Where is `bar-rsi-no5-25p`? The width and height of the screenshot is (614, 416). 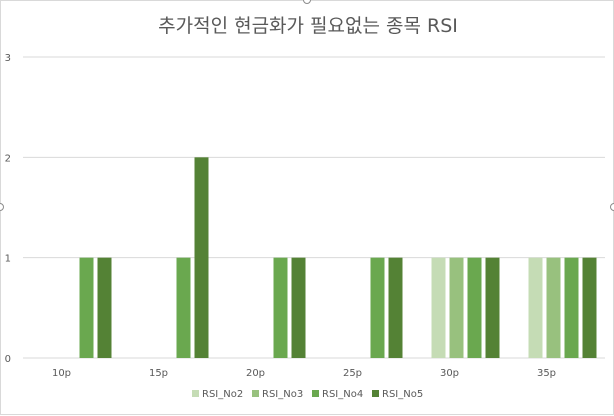
bar-rsi-no5-25p is located at coordinates (395, 307).